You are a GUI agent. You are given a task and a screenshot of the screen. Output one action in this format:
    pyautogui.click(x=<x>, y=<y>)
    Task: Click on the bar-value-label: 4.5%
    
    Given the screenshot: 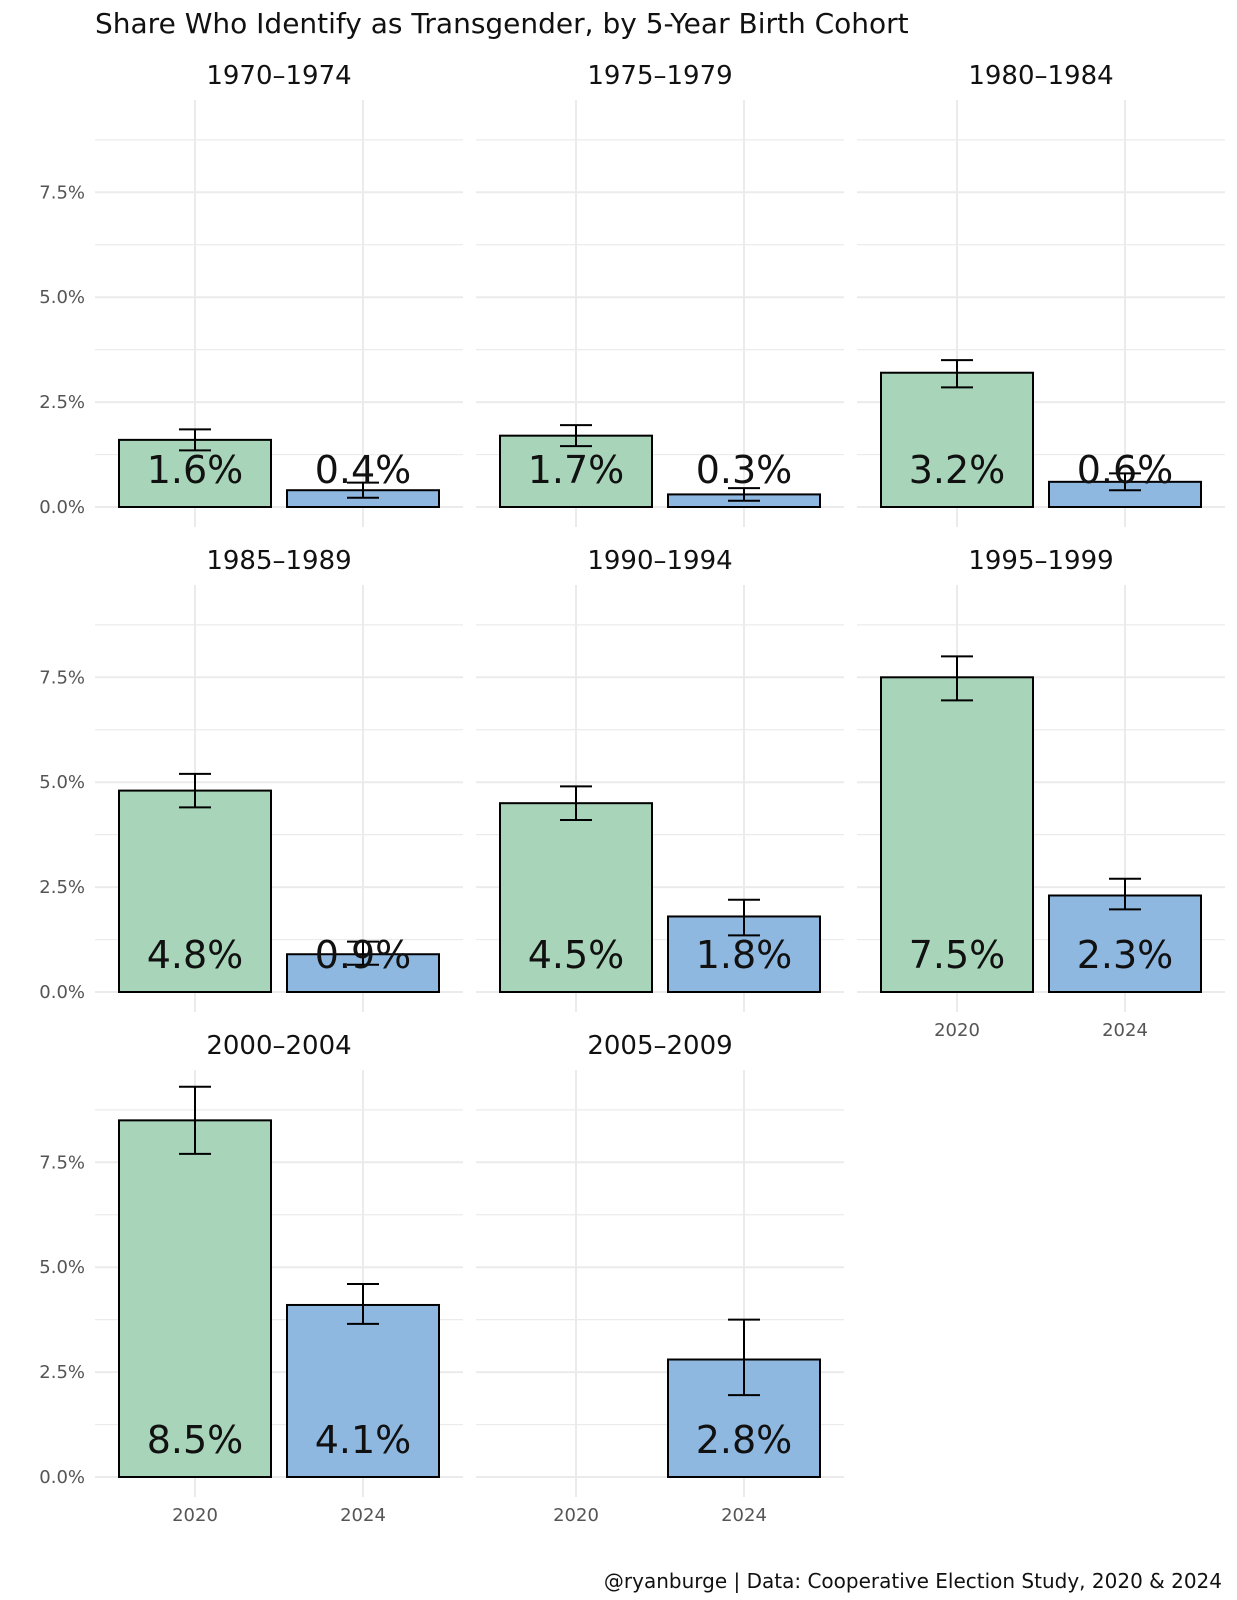 What is the action you would take?
    pyautogui.click(x=576, y=955)
    